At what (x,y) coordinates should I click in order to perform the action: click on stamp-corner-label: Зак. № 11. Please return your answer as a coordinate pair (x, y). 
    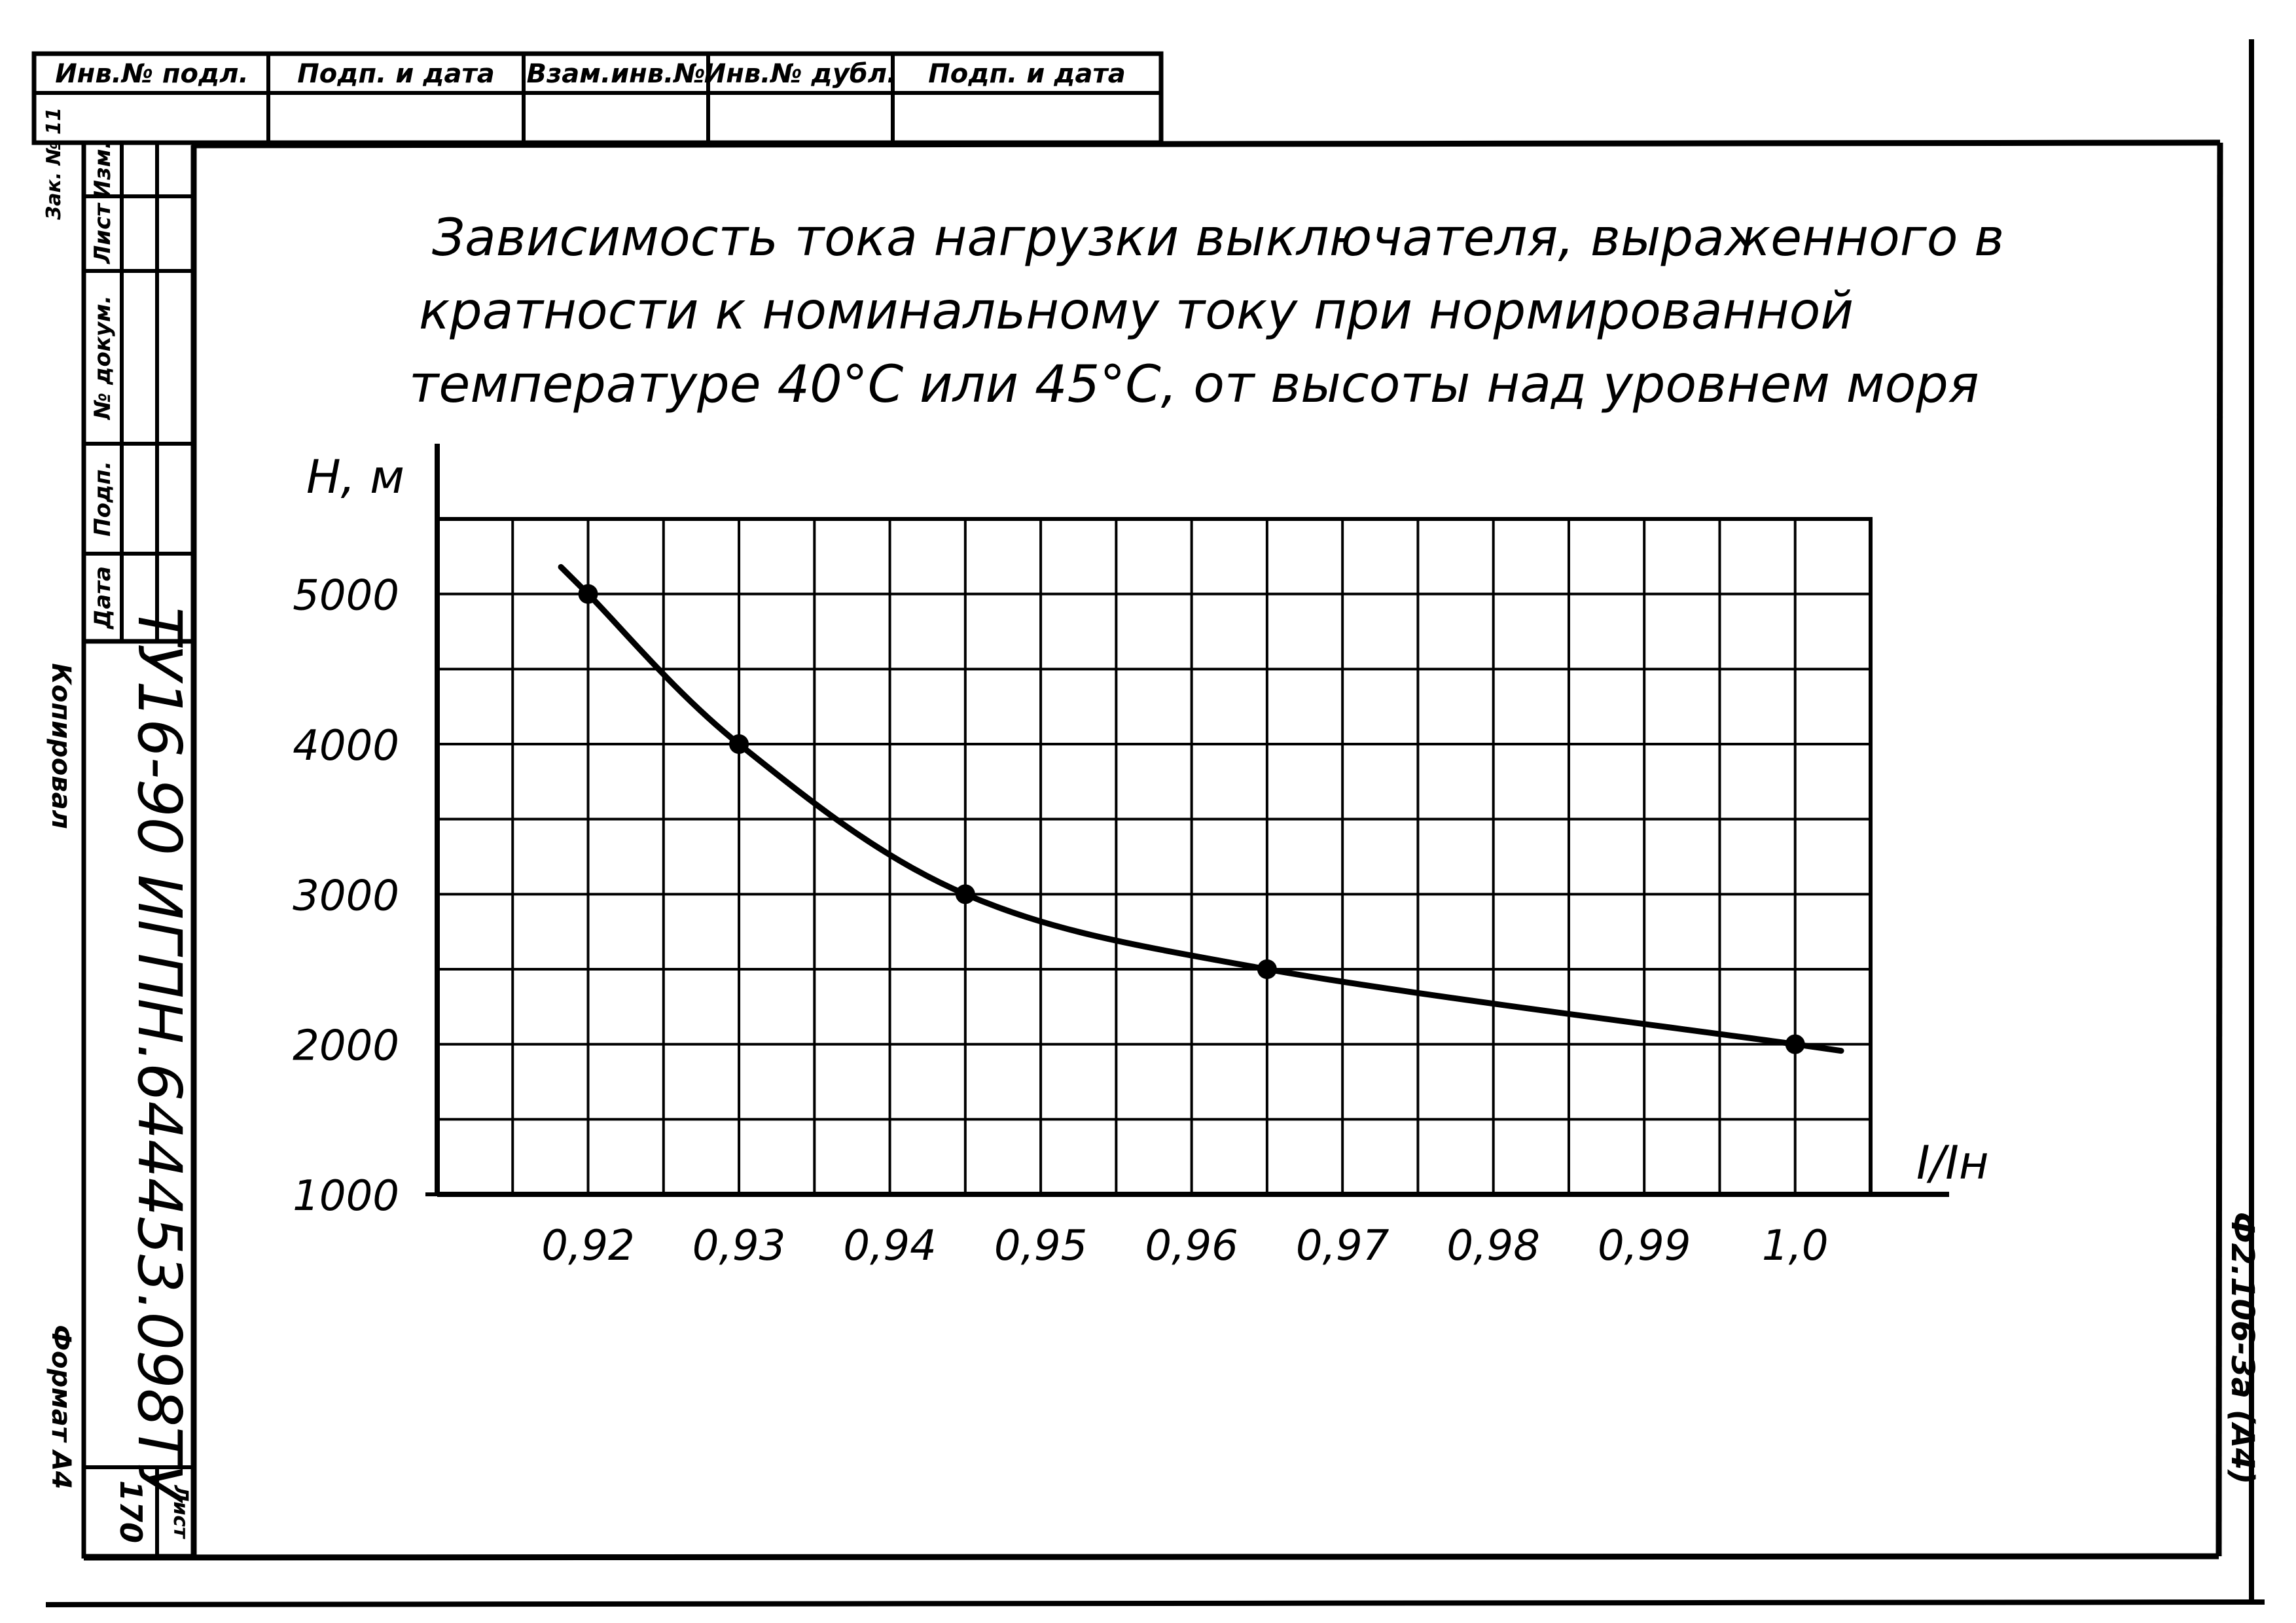
    Looking at the image, I should click on (54, 164).